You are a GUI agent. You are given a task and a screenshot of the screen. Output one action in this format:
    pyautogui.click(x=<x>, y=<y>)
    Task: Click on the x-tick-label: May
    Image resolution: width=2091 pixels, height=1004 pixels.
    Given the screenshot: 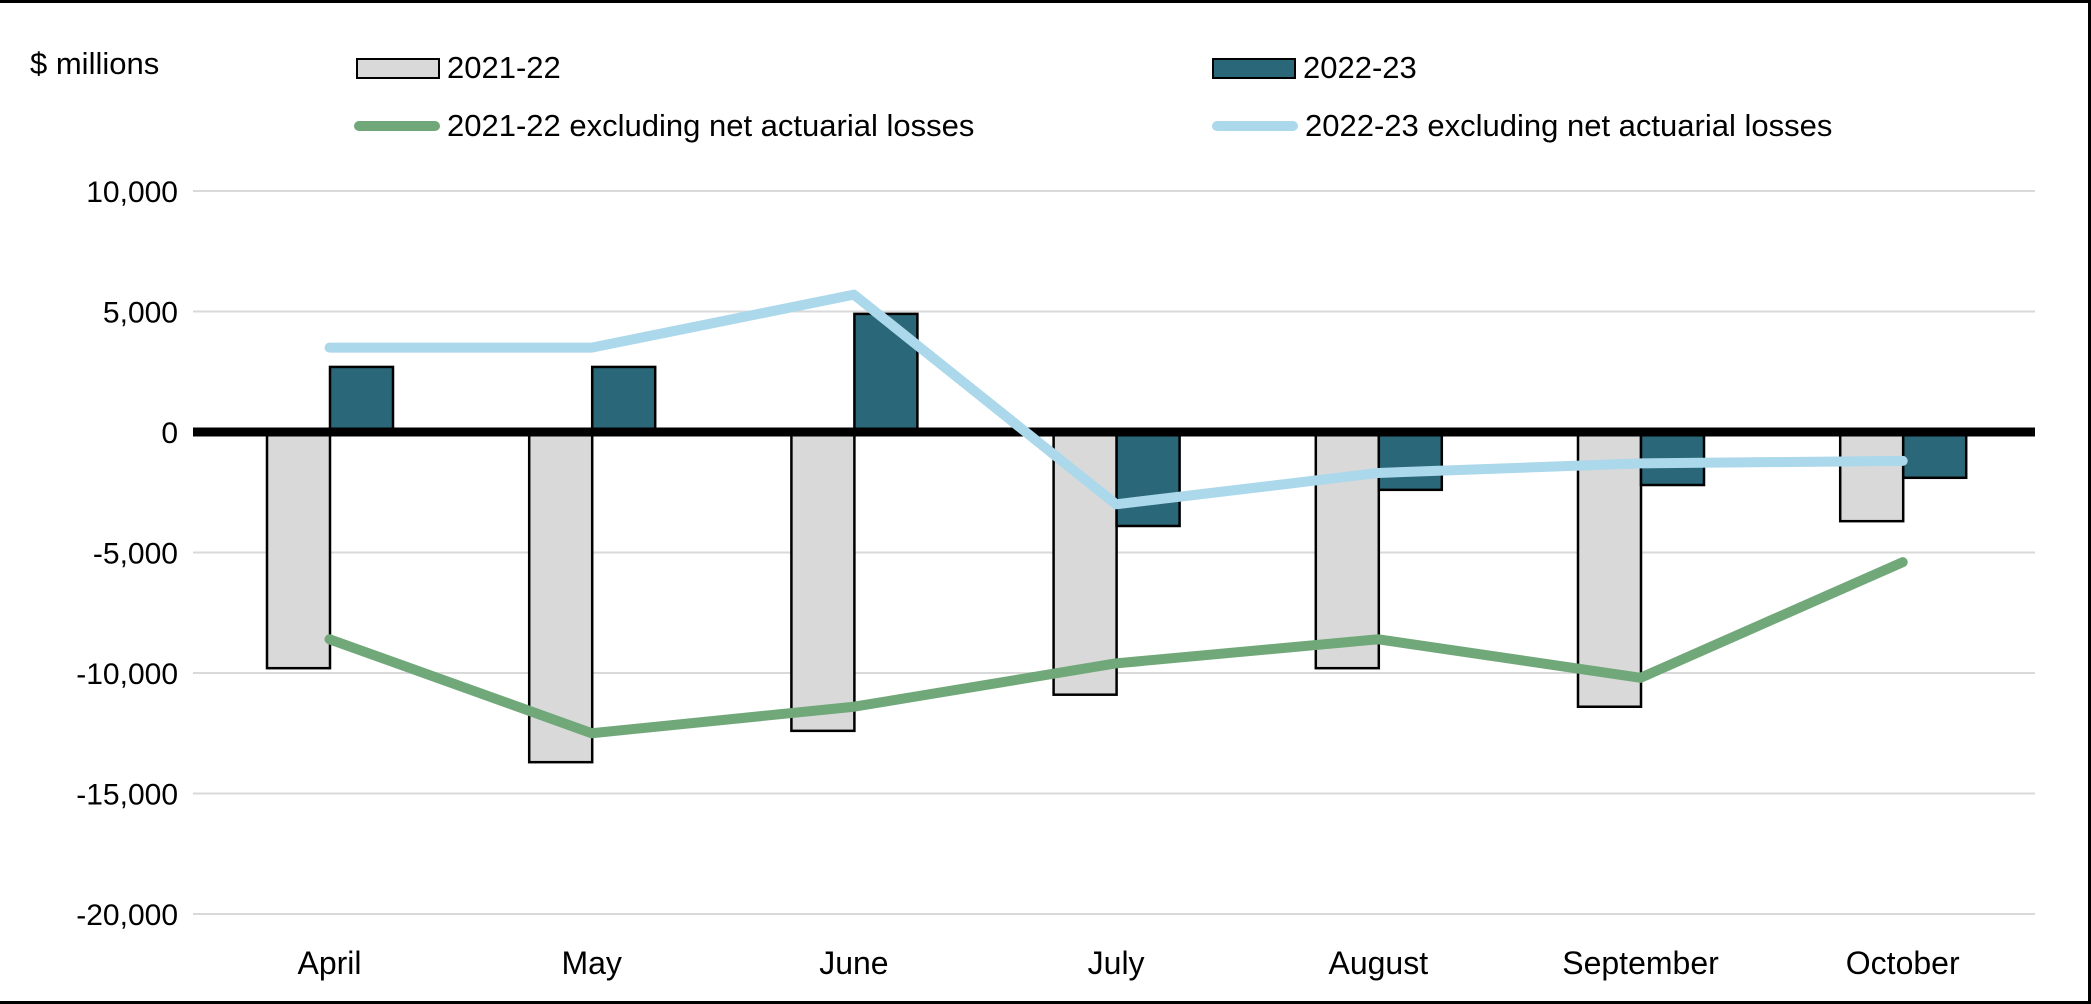 What is the action you would take?
    pyautogui.click(x=591, y=963)
    